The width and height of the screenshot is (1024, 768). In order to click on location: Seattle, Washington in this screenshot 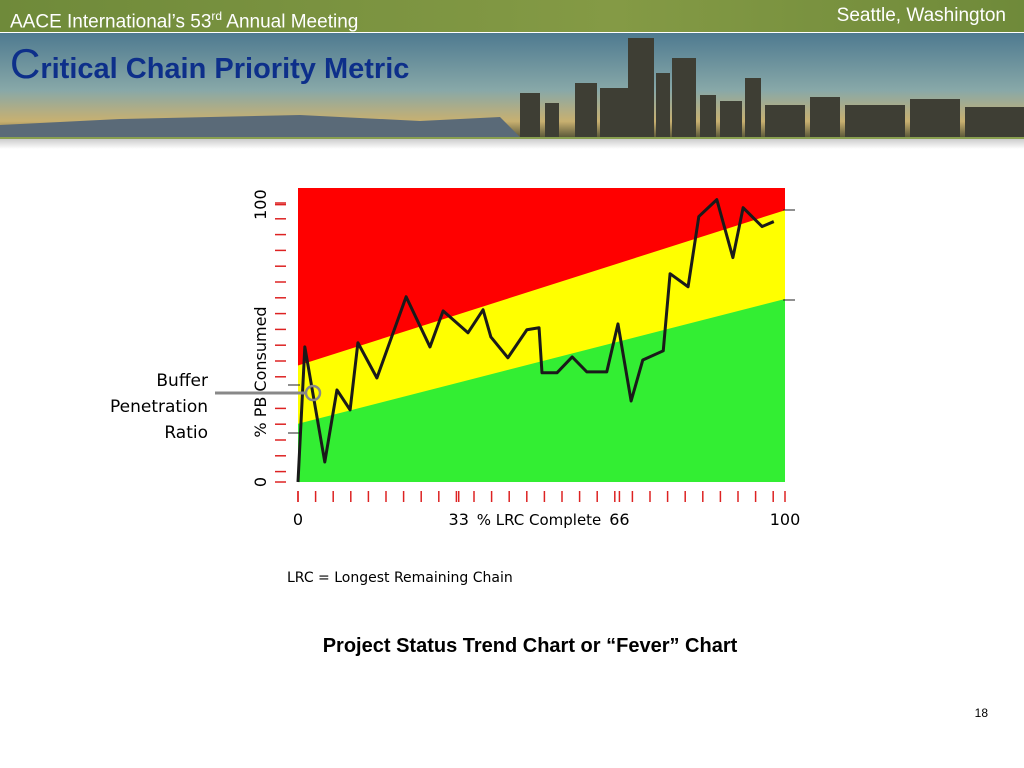, I will do `click(921, 15)`.